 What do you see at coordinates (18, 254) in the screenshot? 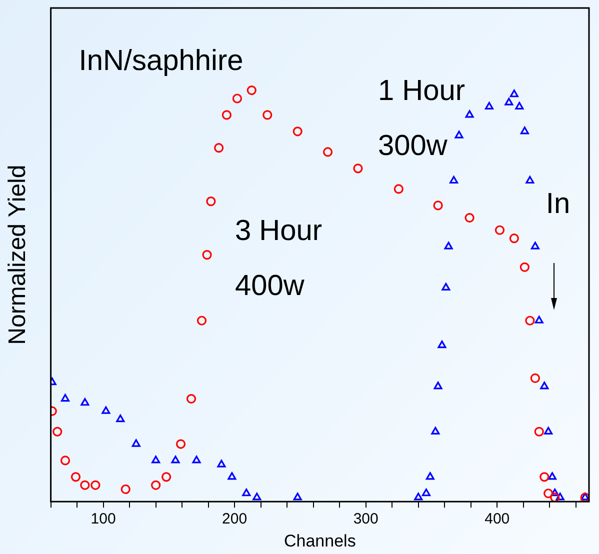
I see `y-axis-title: Normalized Yield` at bounding box center [18, 254].